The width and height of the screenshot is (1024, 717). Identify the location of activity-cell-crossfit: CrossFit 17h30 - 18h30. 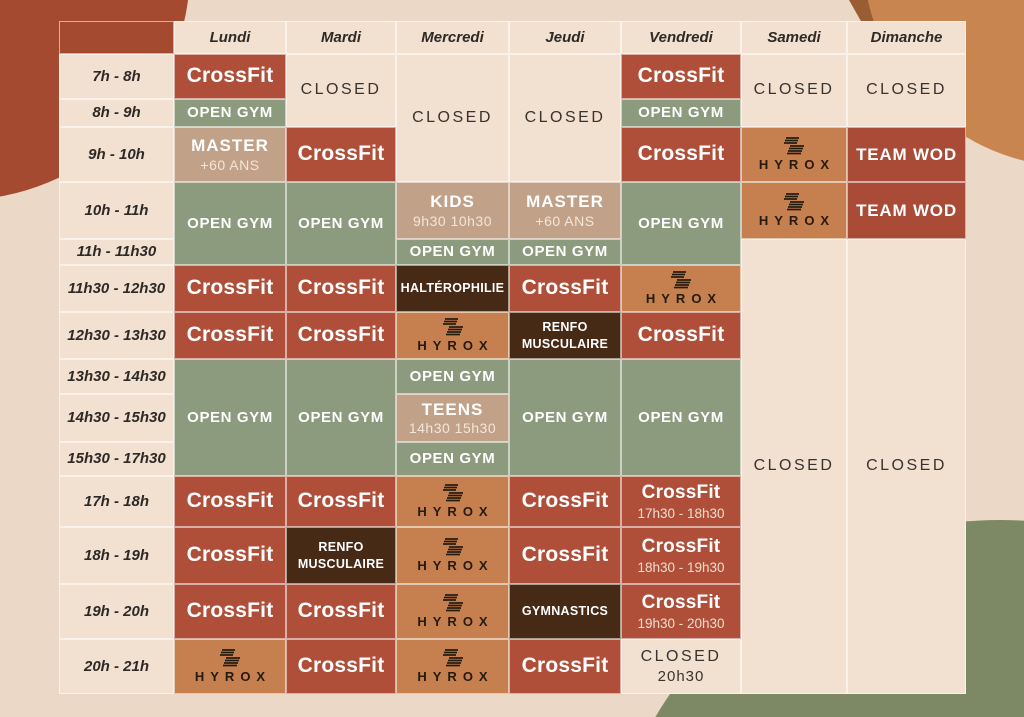
(681, 501).